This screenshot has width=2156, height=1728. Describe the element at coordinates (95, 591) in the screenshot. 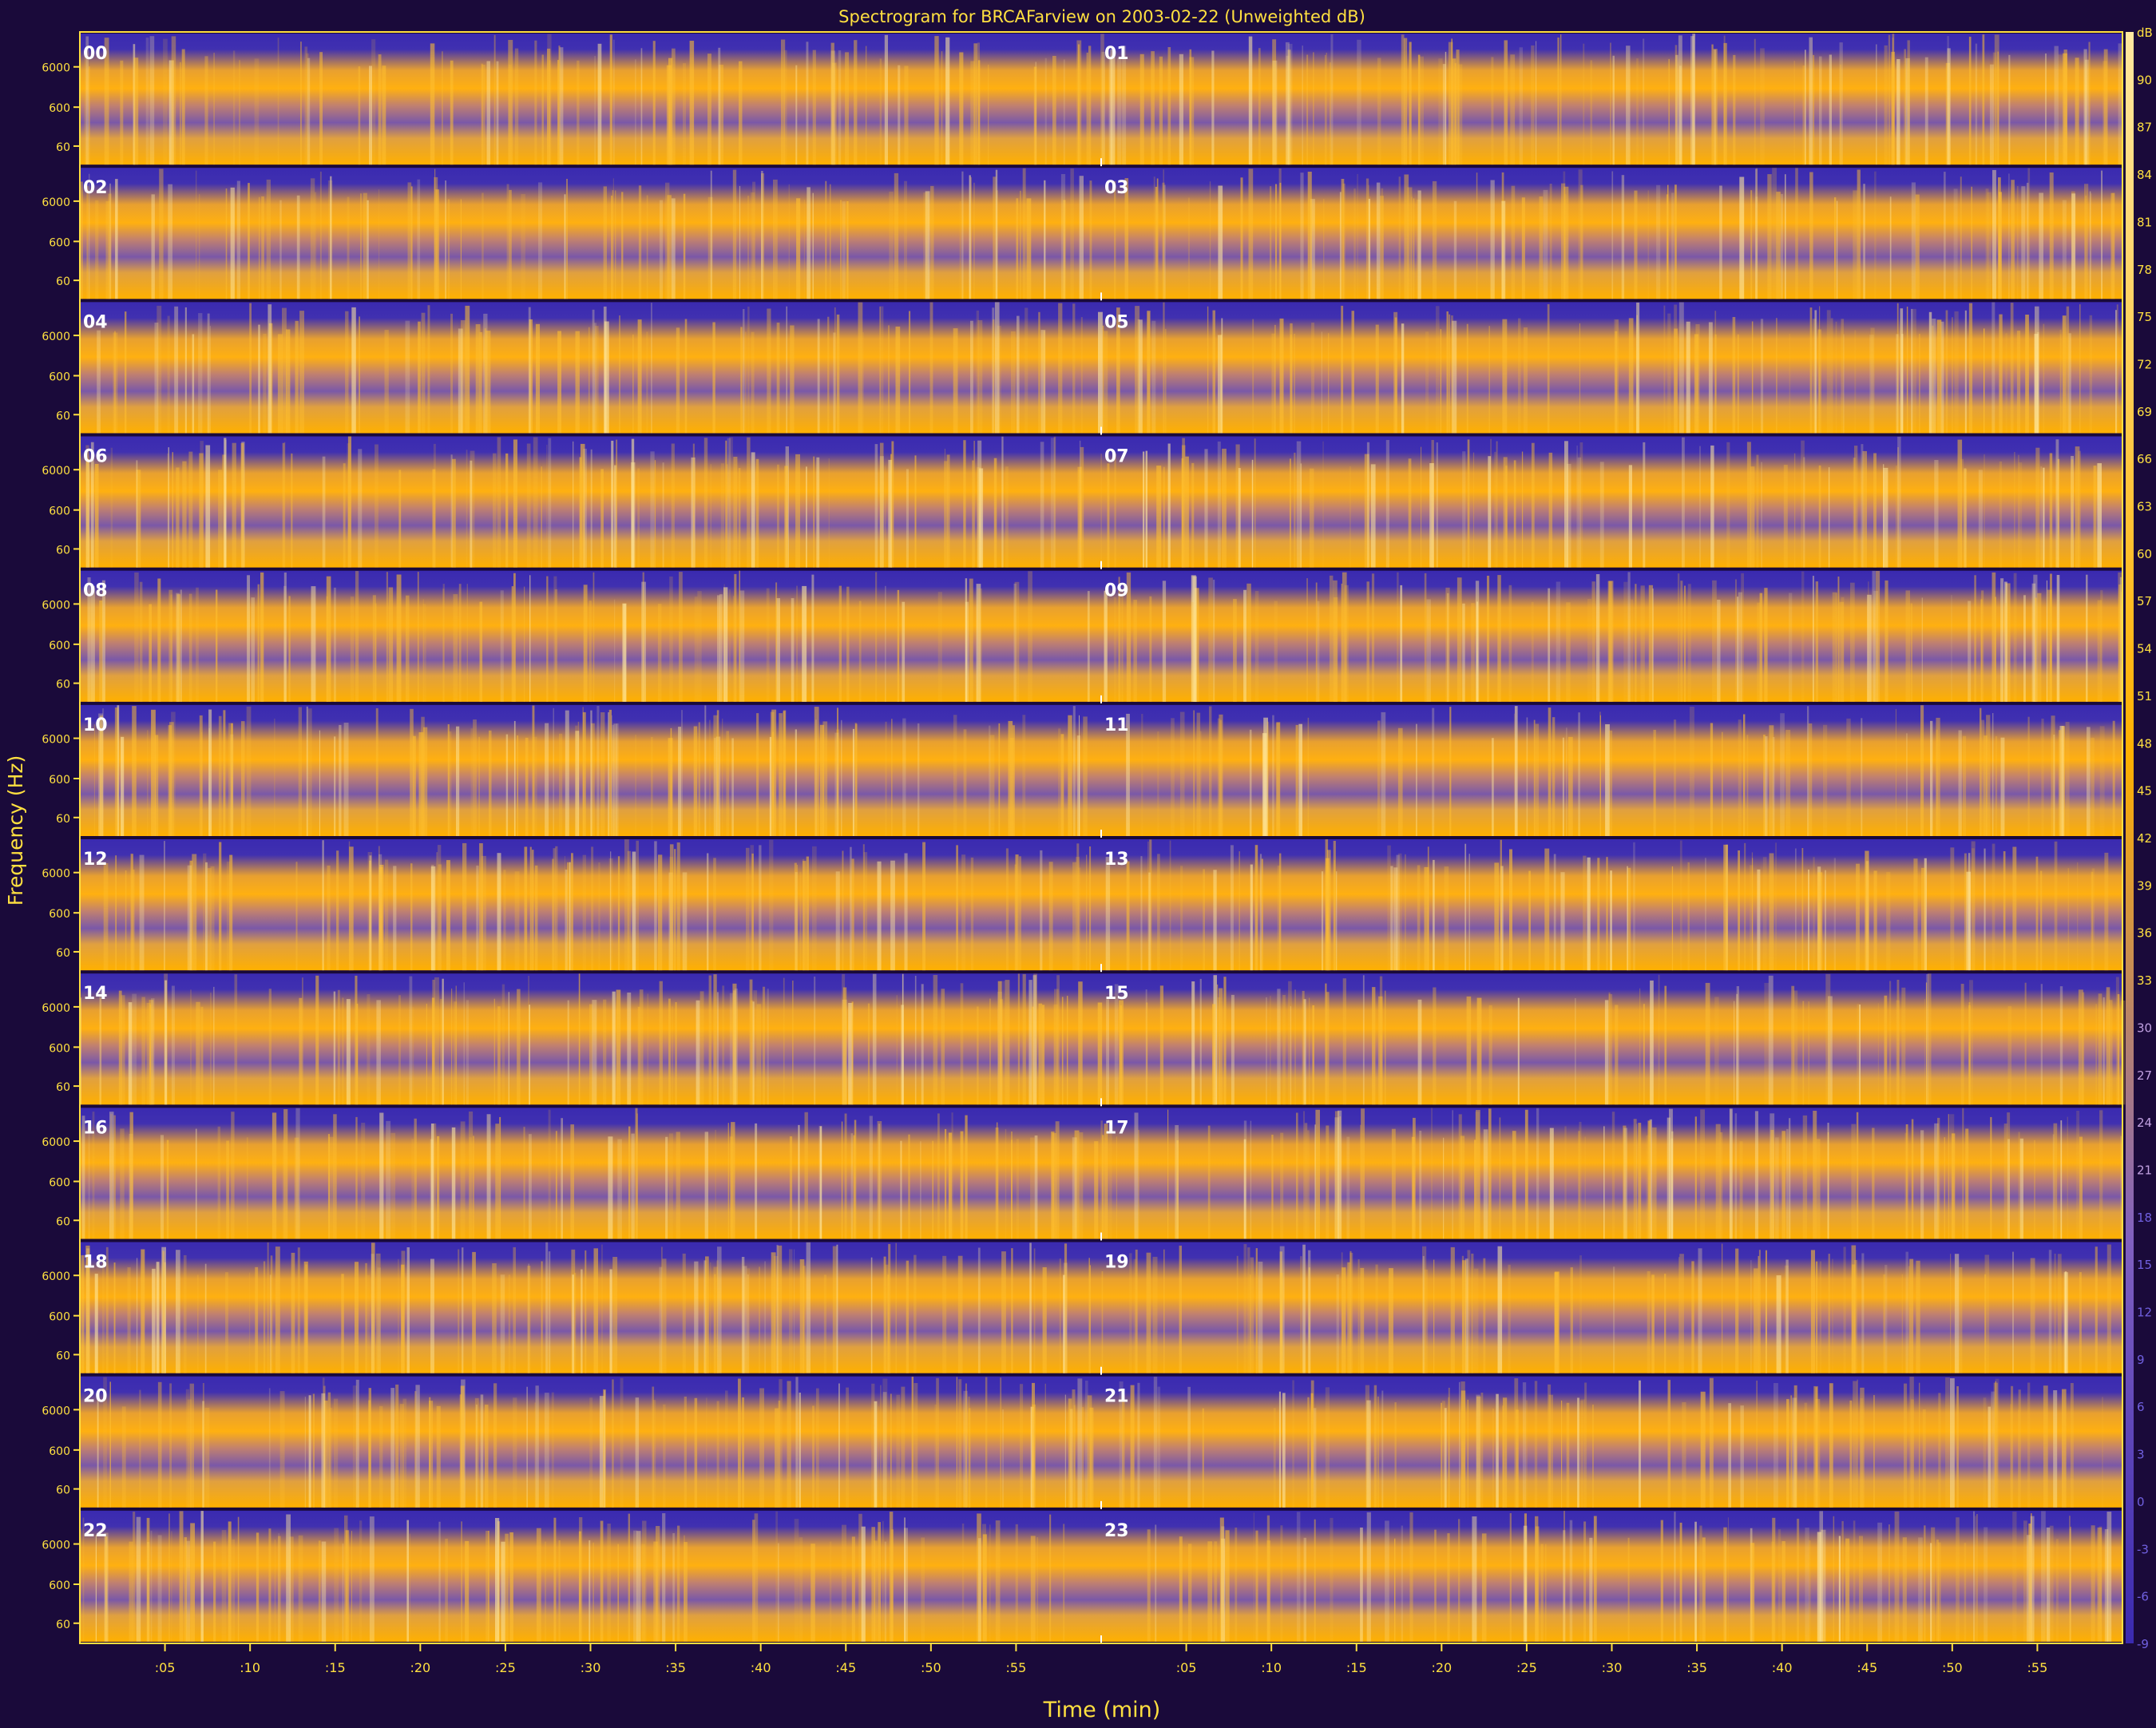

I see `hour-label: 08` at that location.